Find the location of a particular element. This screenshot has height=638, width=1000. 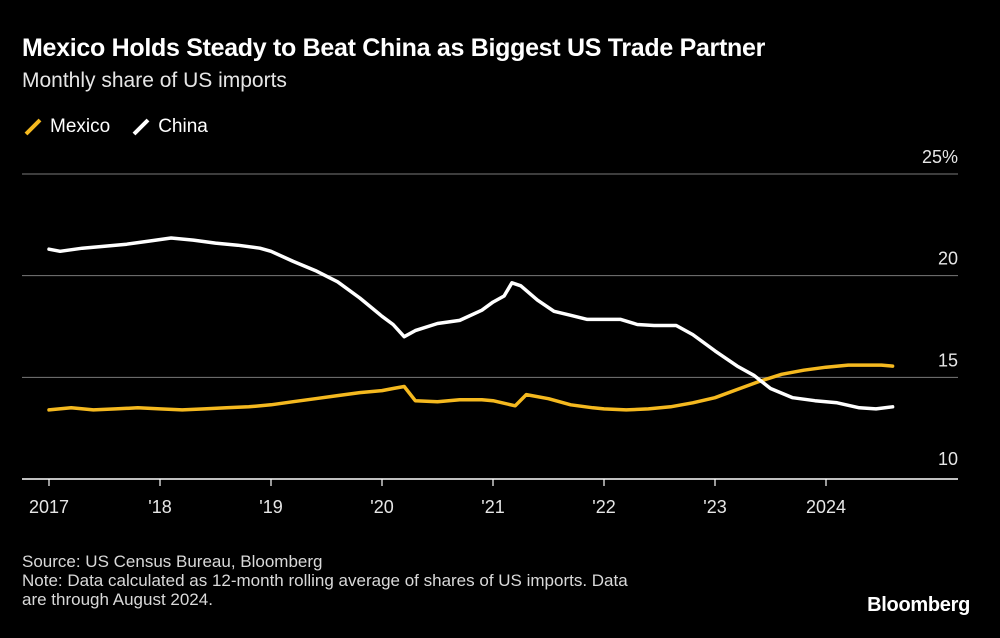

x-tick-label-2021: '21 is located at coordinates (492, 507).